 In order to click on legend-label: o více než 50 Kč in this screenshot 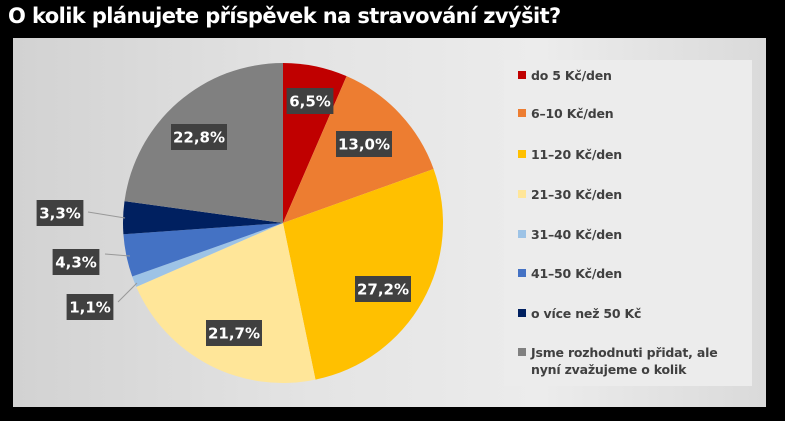, I will do `click(586, 313)`.